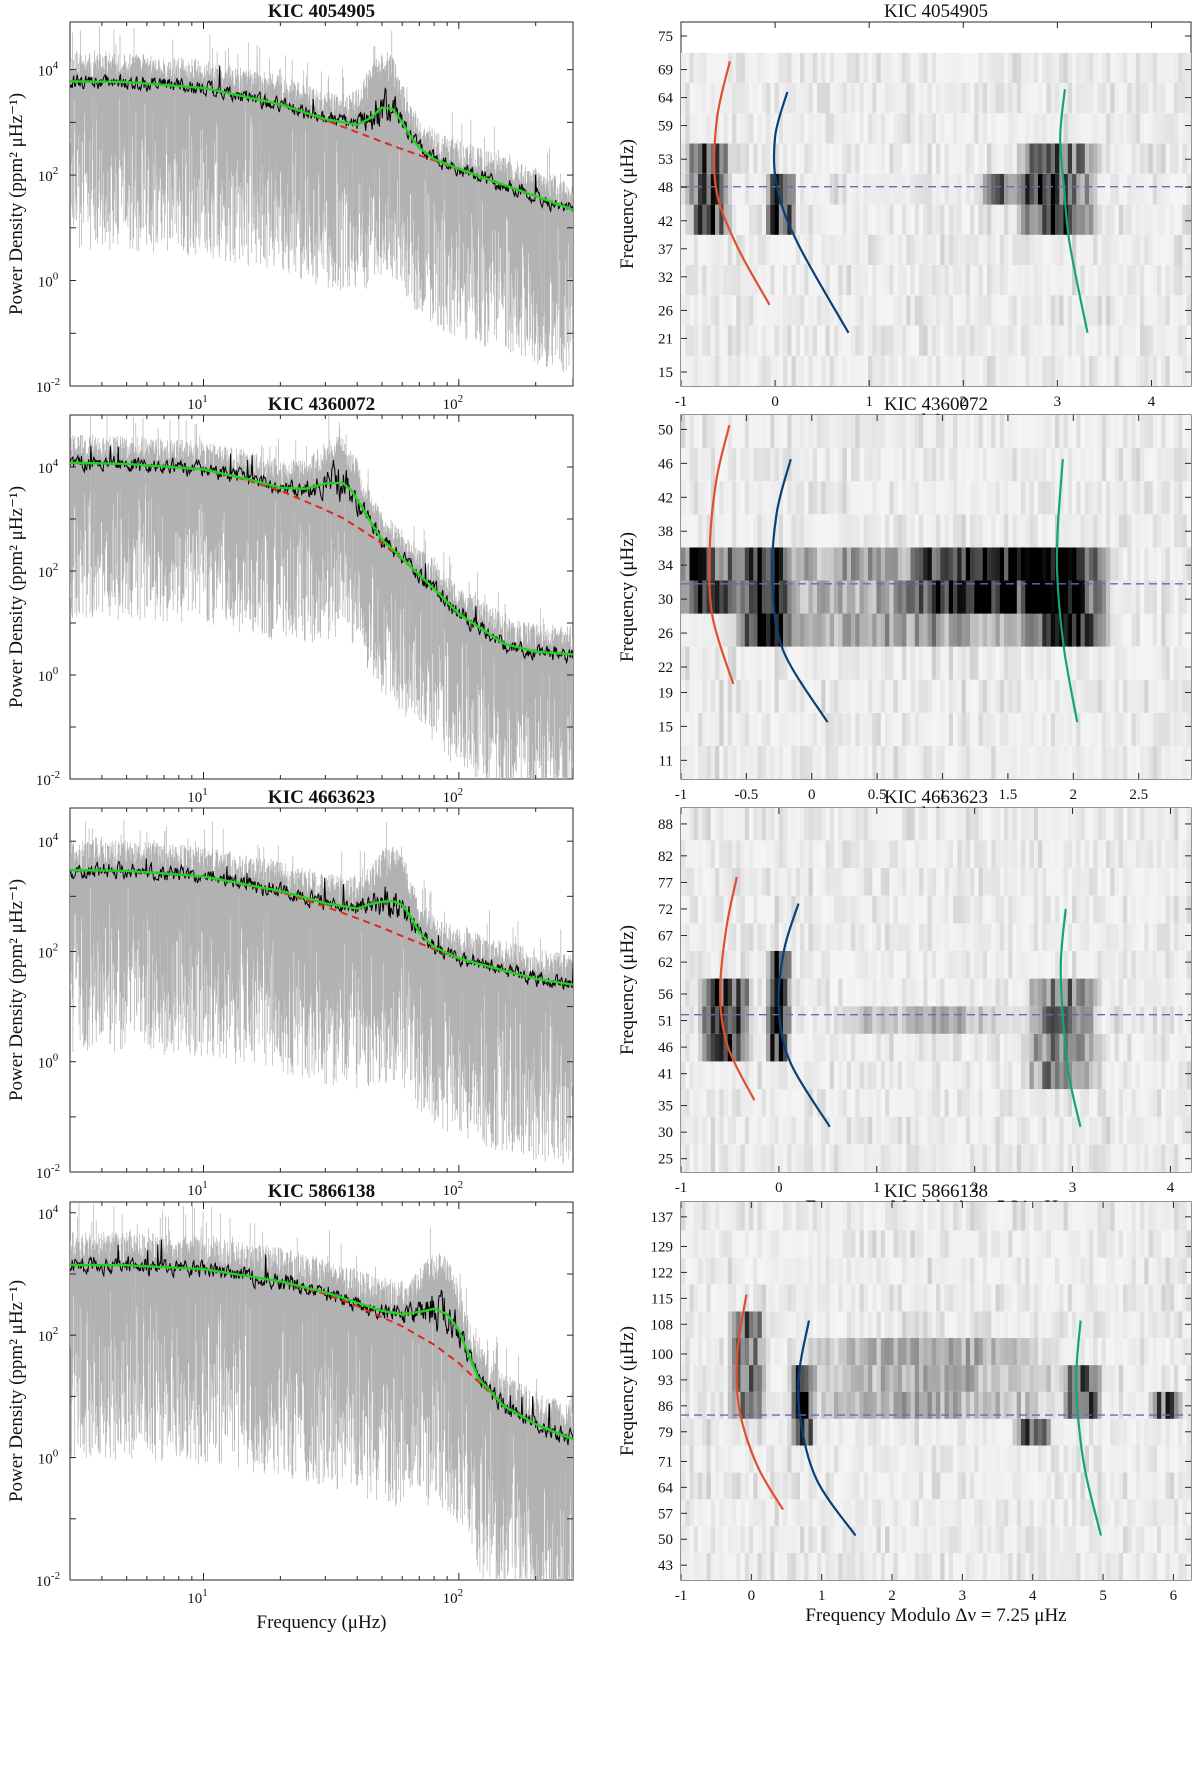 Image resolution: width=1200 pixels, height=1778 pixels. What do you see at coordinates (665, 963) in the screenshot?
I see `y-tick-label: 62` at bounding box center [665, 963].